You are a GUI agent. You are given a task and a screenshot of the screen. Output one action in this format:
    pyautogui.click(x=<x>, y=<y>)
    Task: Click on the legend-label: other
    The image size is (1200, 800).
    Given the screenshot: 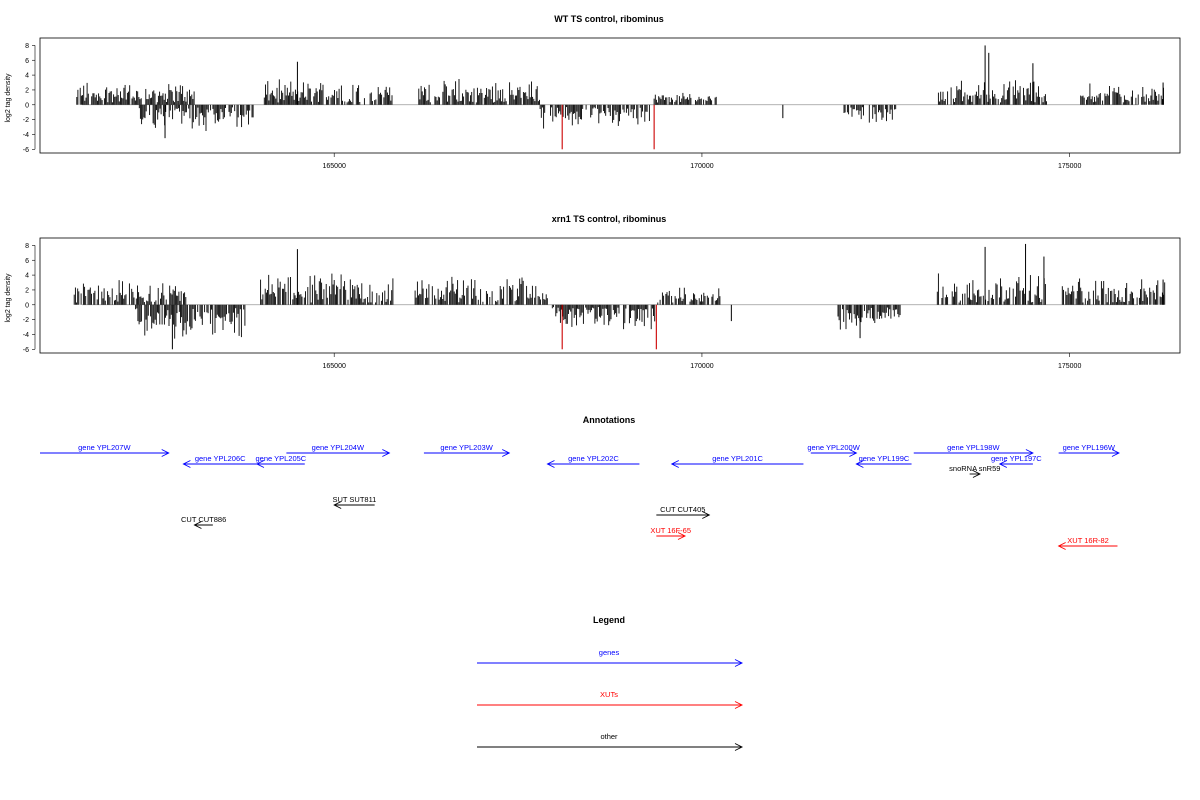 What is the action you would take?
    pyautogui.click(x=609, y=736)
    